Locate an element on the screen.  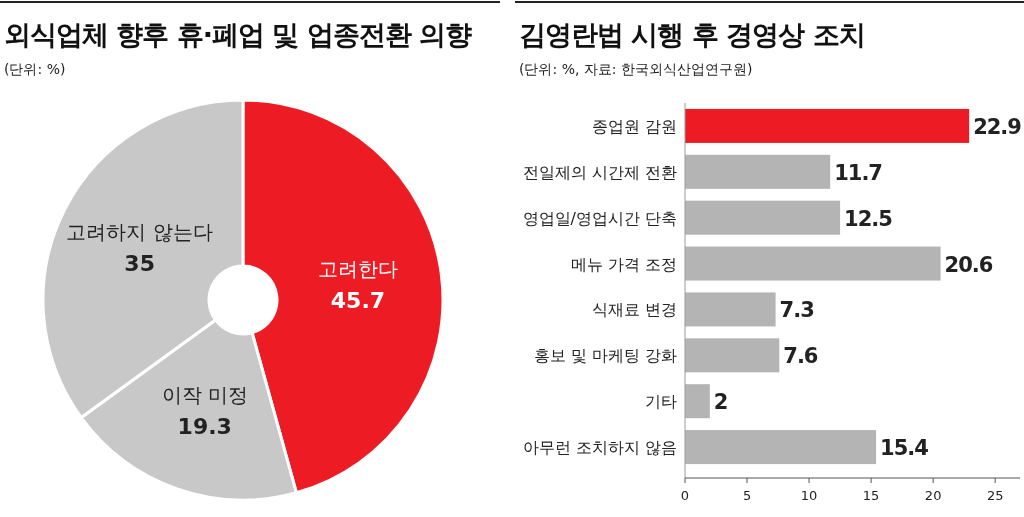
data-label: 15.4 is located at coordinates (904, 448).